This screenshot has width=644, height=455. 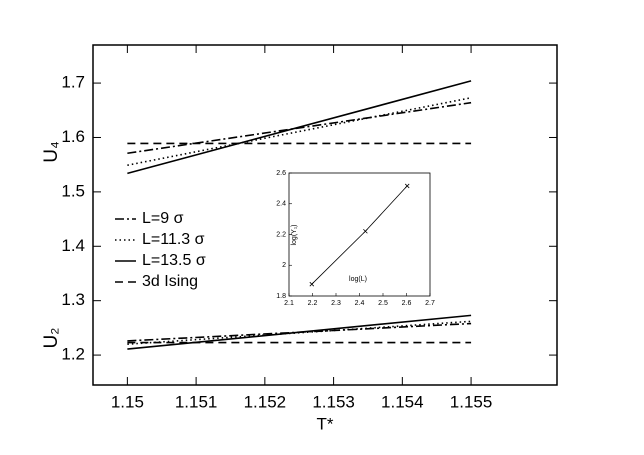 What do you see at coordinates (174, 260) in the screenshot?
I see `legend-label: L=13.5 σ` at bounding box center [174, 260].